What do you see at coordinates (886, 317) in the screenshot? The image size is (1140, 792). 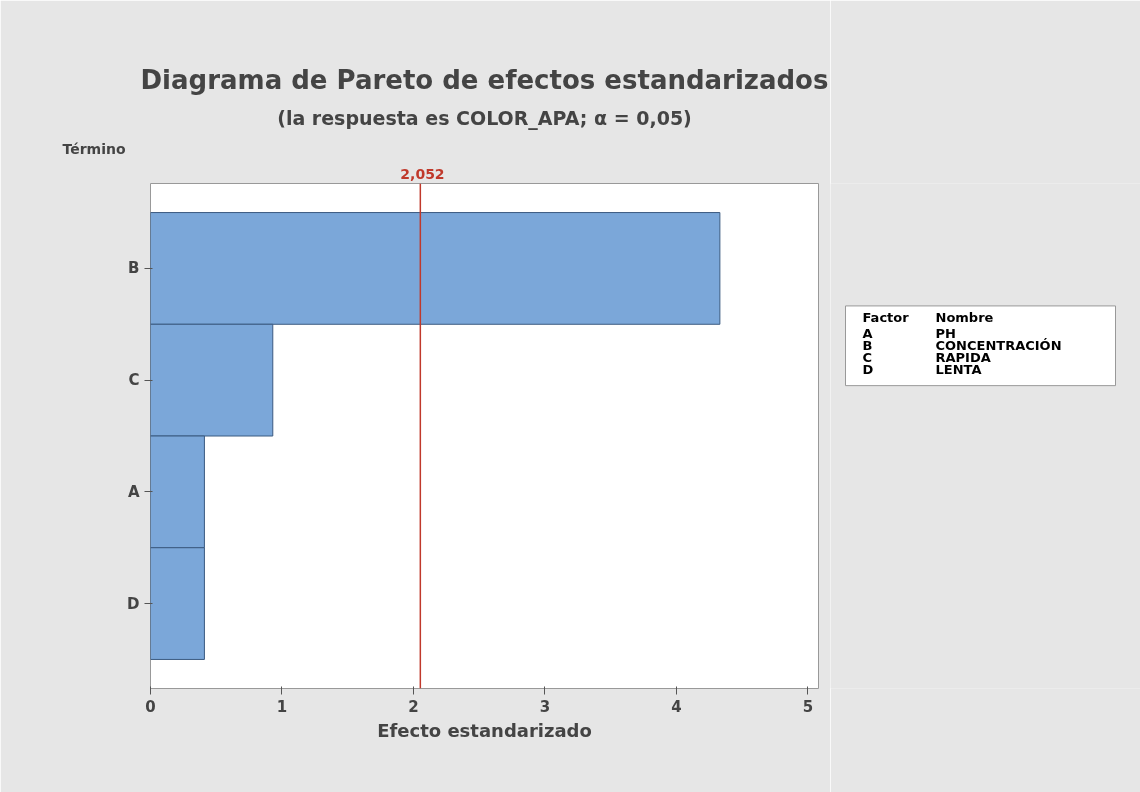 I see `text: Factor` at bounding box center [886, 317].